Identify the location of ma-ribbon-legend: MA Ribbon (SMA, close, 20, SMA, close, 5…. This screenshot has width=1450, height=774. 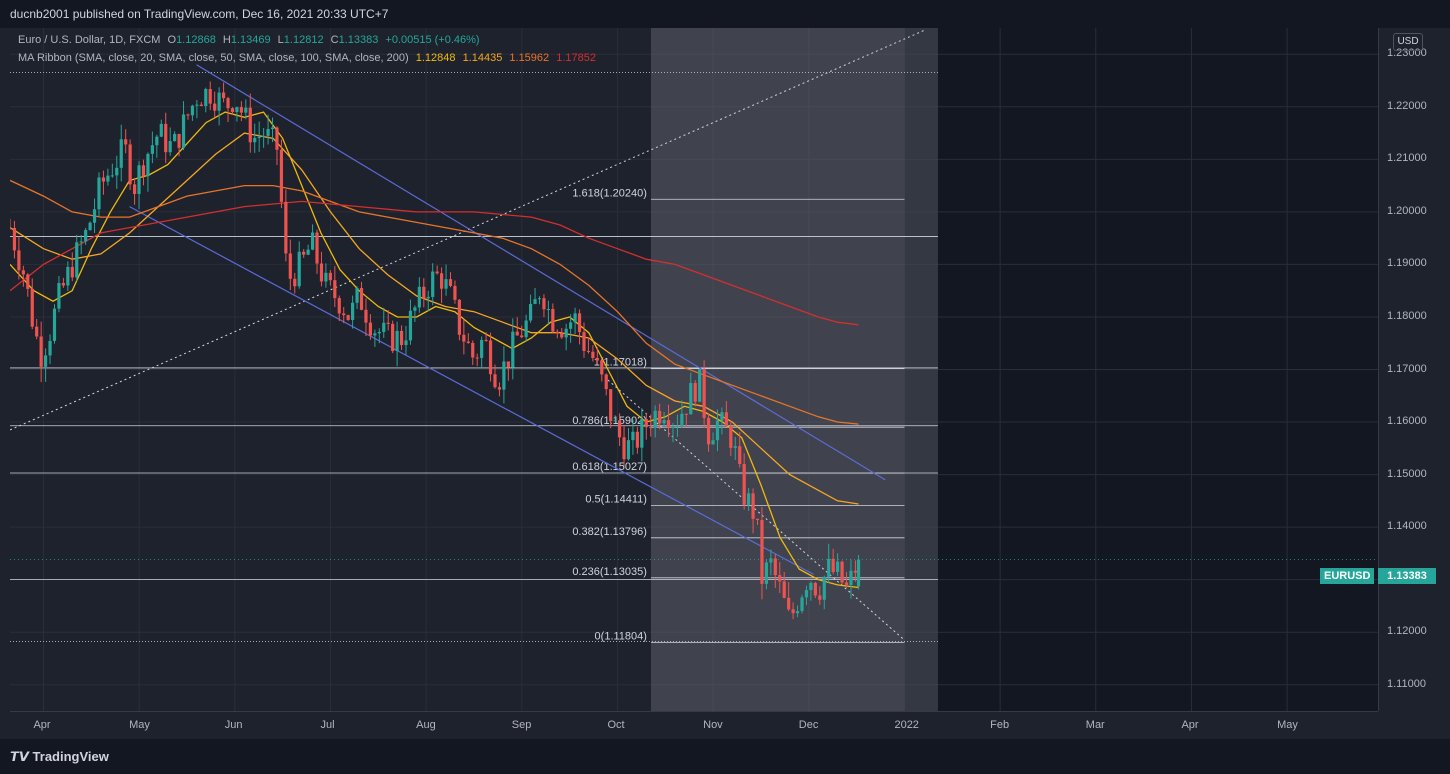
(307, 58).